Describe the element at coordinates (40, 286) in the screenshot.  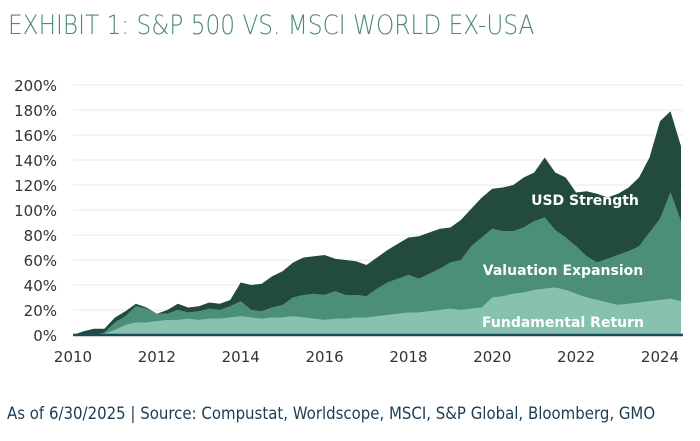
I see `y-tick-label: 40%` at that location.